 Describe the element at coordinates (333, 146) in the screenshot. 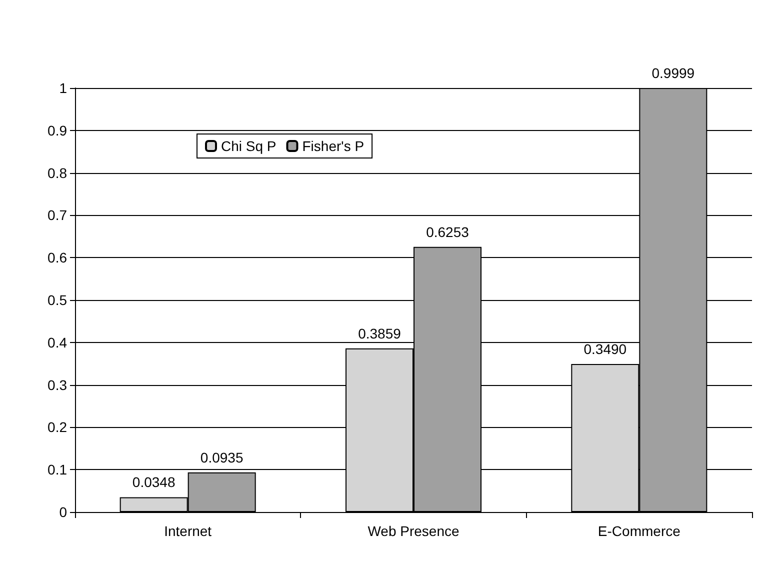

I see `legend-label: Fisher's P` at that location.